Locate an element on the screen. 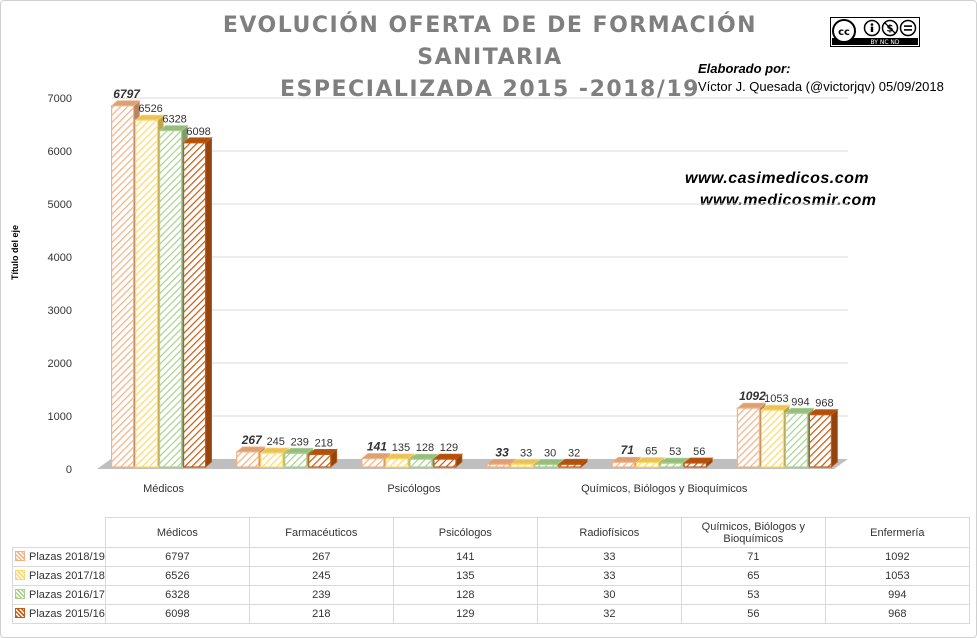 The image size is (977, 638). value-label-enfermeria-plazas-2015-16: 968 is located at coordinates (824, 404).